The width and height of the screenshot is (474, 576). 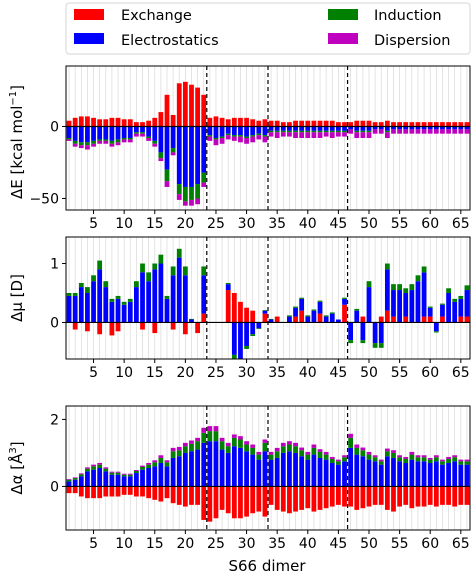 I want to click on y-tick-label: 1, so click(x=54, y=265).